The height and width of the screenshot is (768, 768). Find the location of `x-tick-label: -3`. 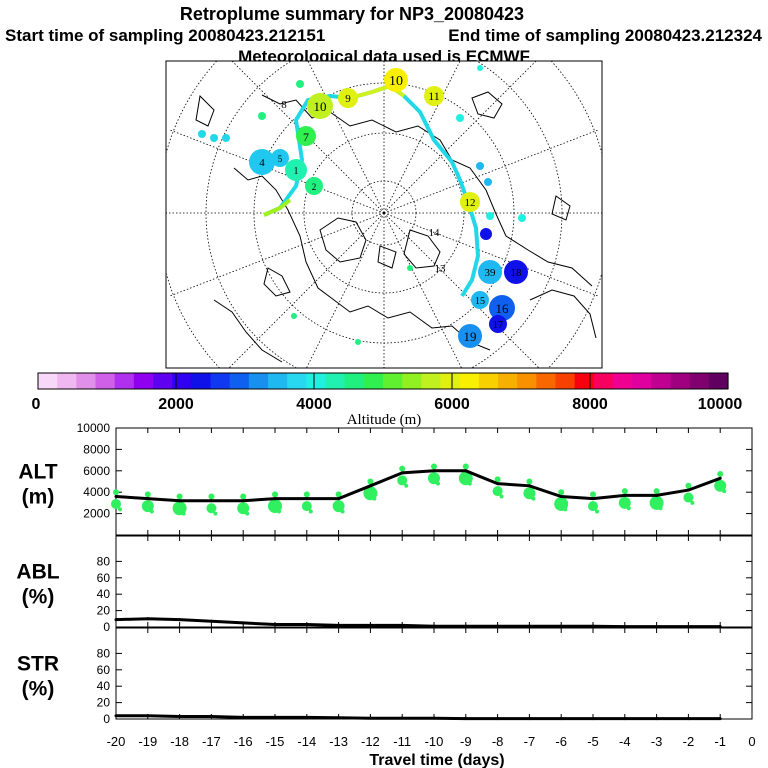

x-tick-label: -3 is located at coordinates (657, 741).